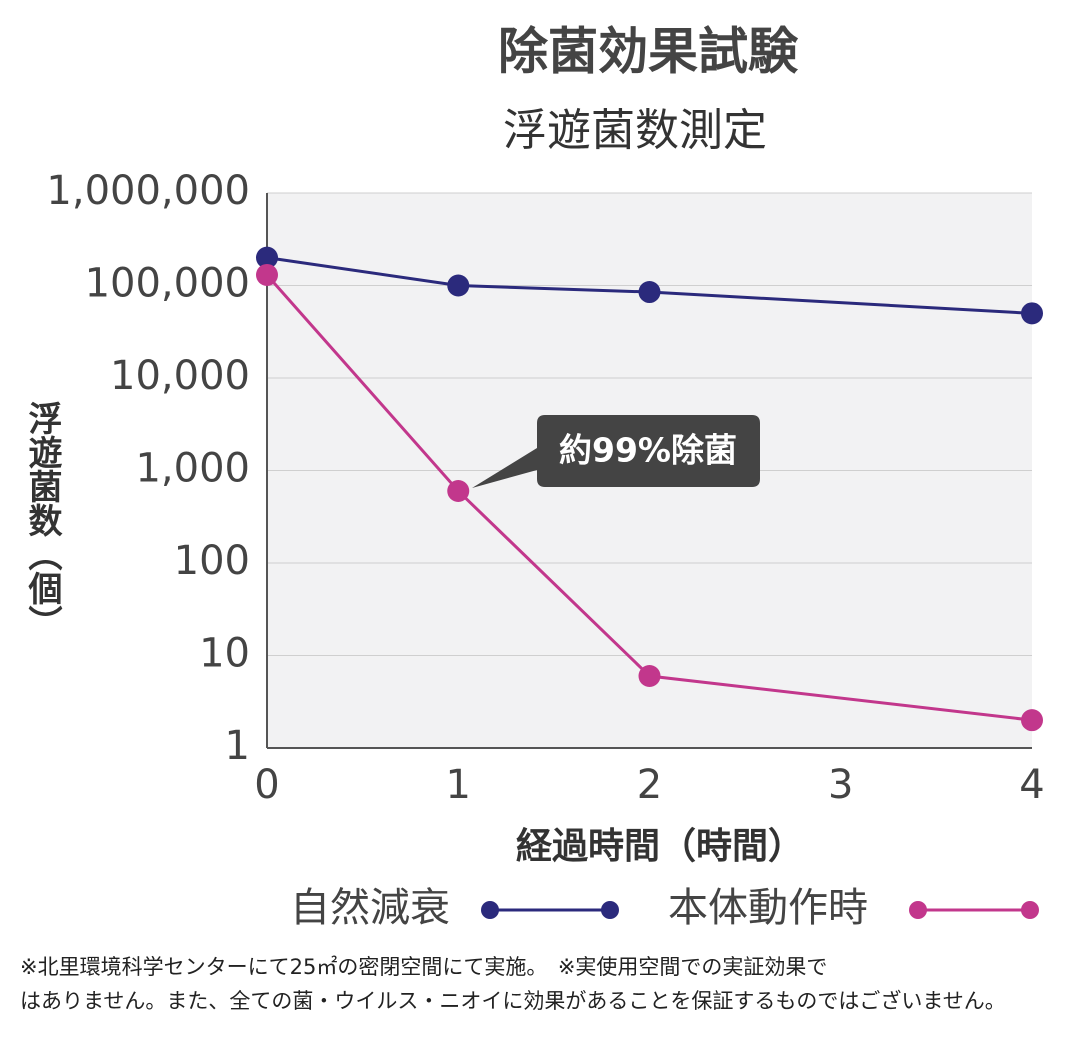 The image size is (1080, 1040). I want to click on x-tick-label: 2, so click(649, 785).